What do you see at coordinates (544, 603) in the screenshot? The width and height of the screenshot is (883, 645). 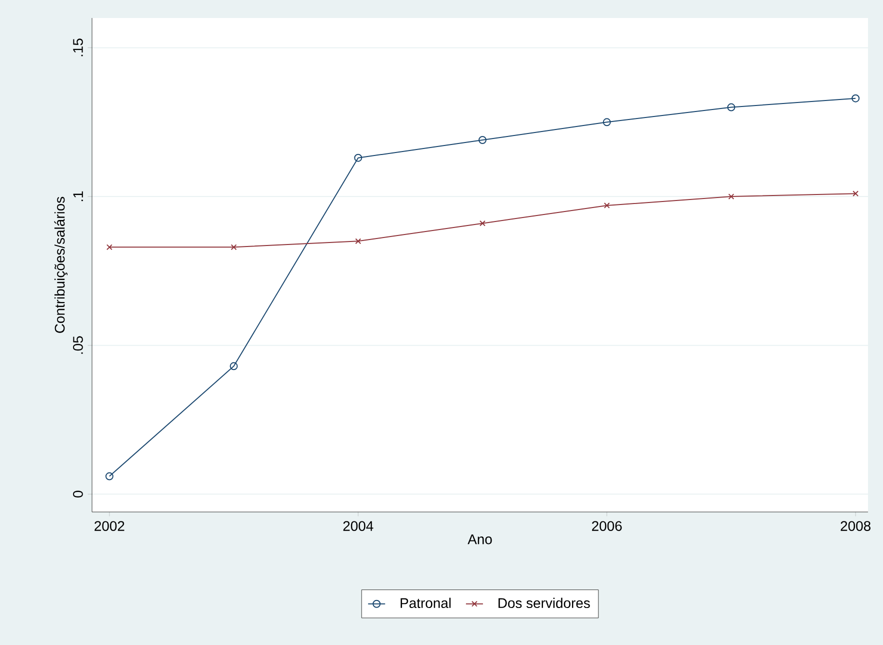 I see `legend-label: Dos servidores` at bounding box center [544, 603].